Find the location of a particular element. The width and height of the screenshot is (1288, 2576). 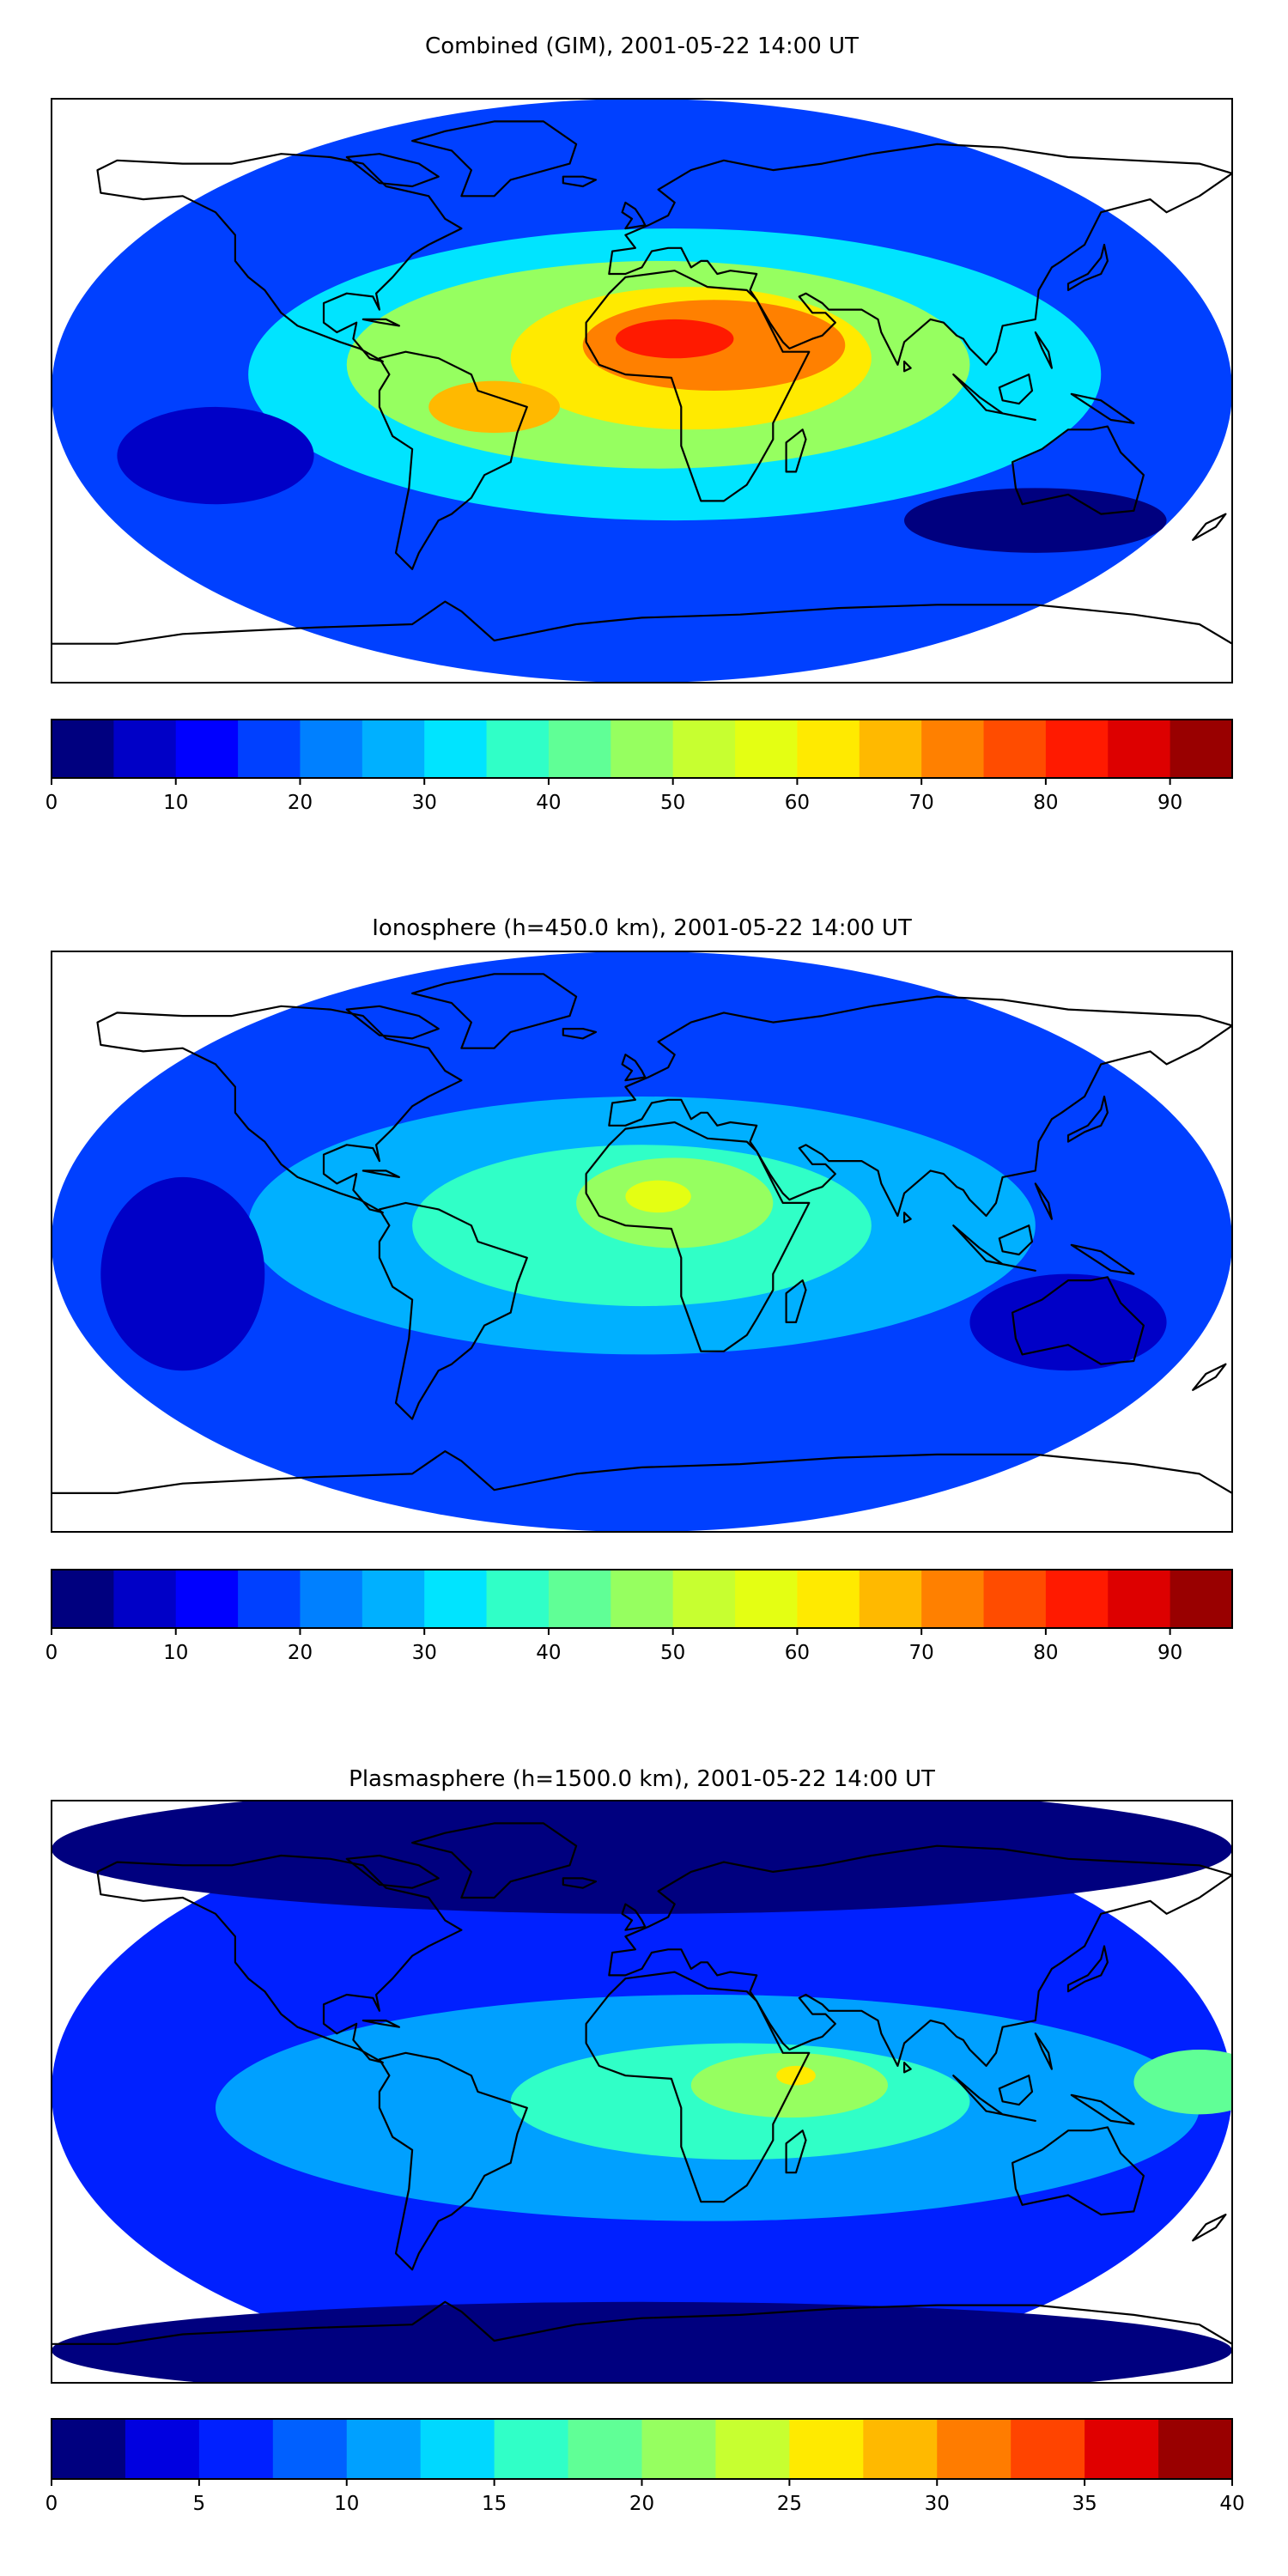

coast-philippines is located at coordinates (1043, 350).